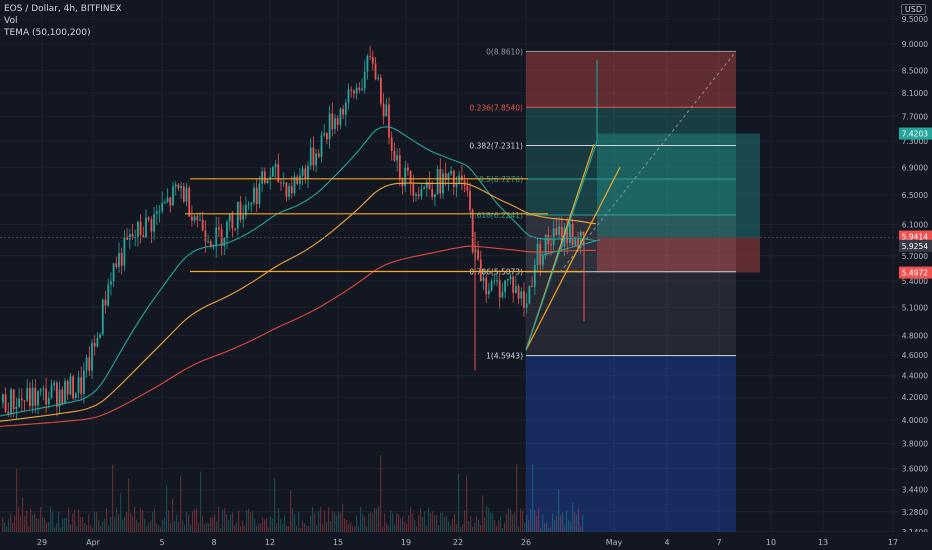 Image resolution: width=932 pixels, height=550 pixels. Describe the element at coordinates (338, 542) in the screenshot. I see `time-axis-tick: 15` at that location.